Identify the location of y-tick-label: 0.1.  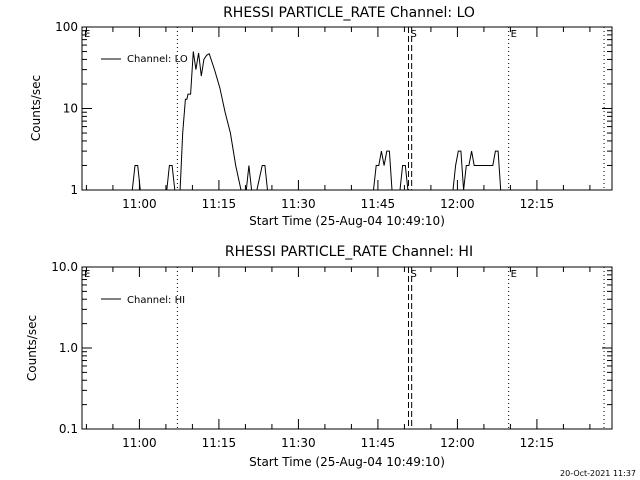
(68, 429).